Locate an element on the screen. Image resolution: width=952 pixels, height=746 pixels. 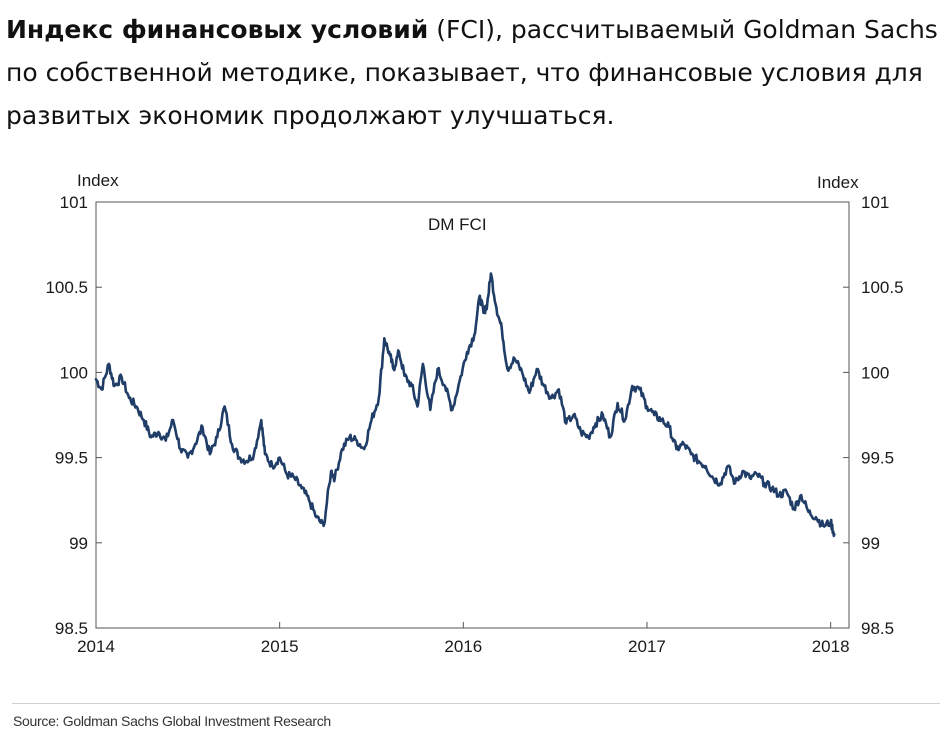
y-tick-label-left: 100 is located at coordinates (74, 372).